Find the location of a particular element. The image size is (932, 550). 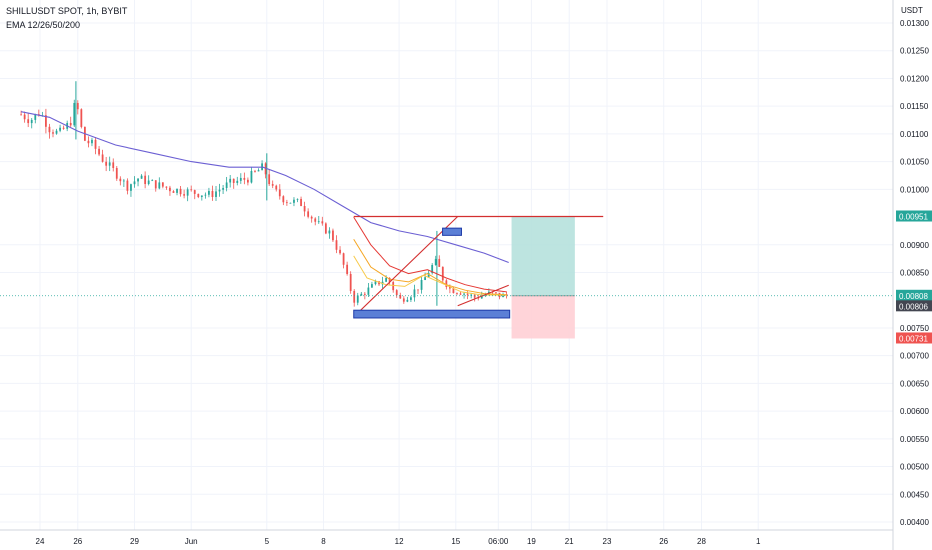

support-zone-box is located at coordinates (432, 314).